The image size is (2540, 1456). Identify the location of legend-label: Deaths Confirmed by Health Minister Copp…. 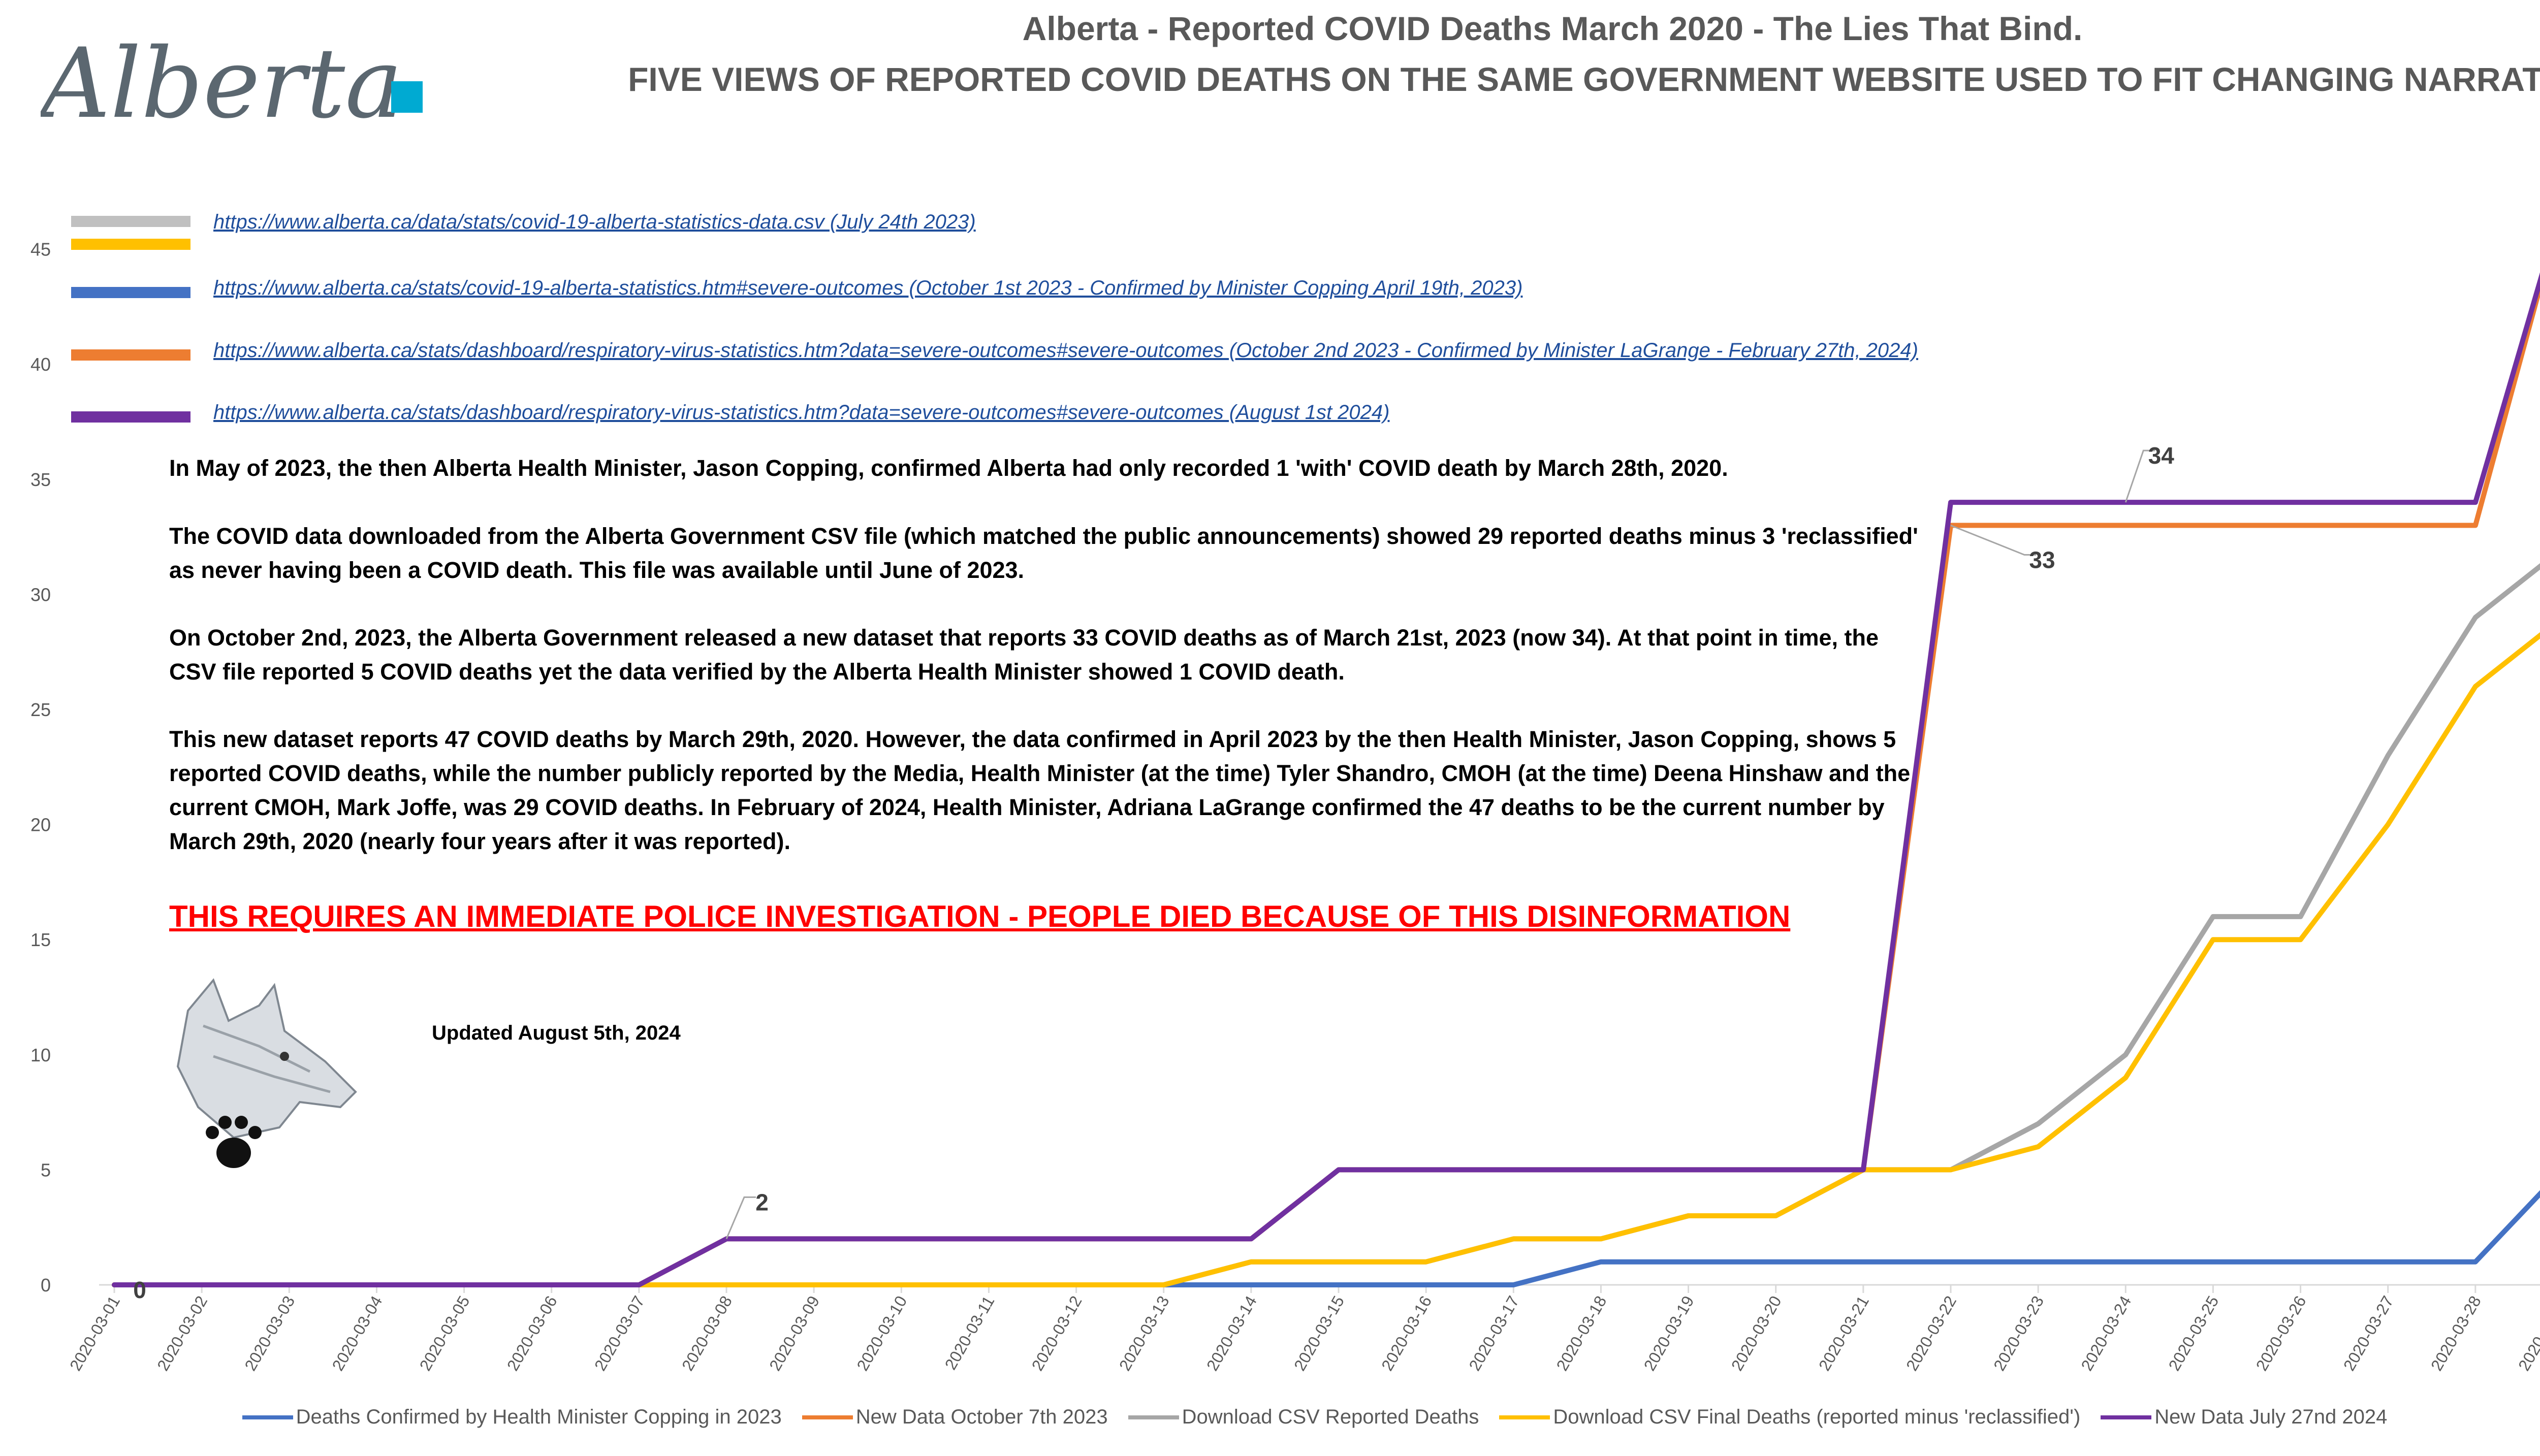
(539, 1417).